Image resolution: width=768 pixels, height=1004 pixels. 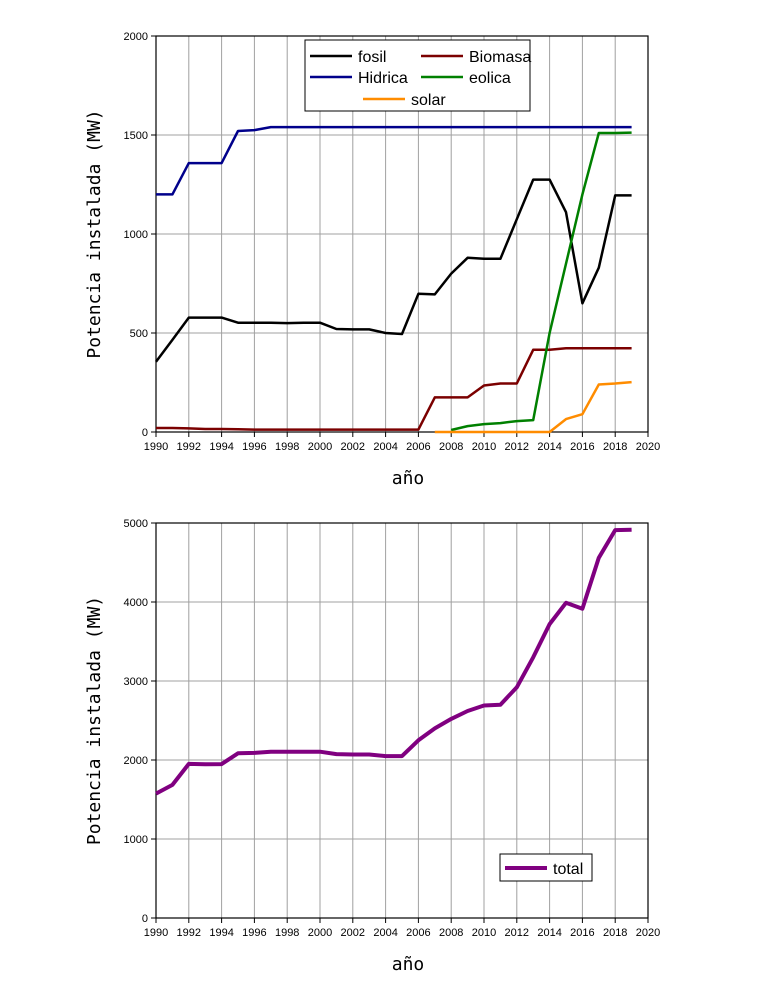 What do you see at coordinates (568, 869) in the screenshot?
I see `legend-label-total: total` at bounding box center [568, 869].